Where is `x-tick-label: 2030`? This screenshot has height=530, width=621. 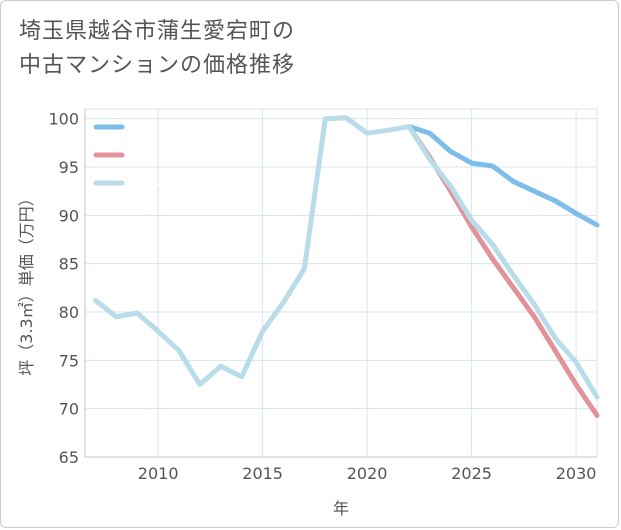
x-tick-label: 2030 is located at coordinates (576, 473).